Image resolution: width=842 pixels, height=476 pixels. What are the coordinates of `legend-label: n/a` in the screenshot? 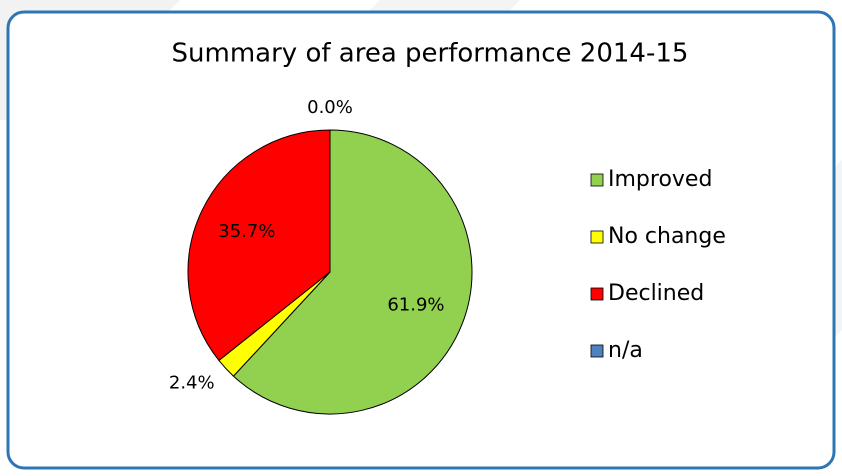 It's located at (625, 350).